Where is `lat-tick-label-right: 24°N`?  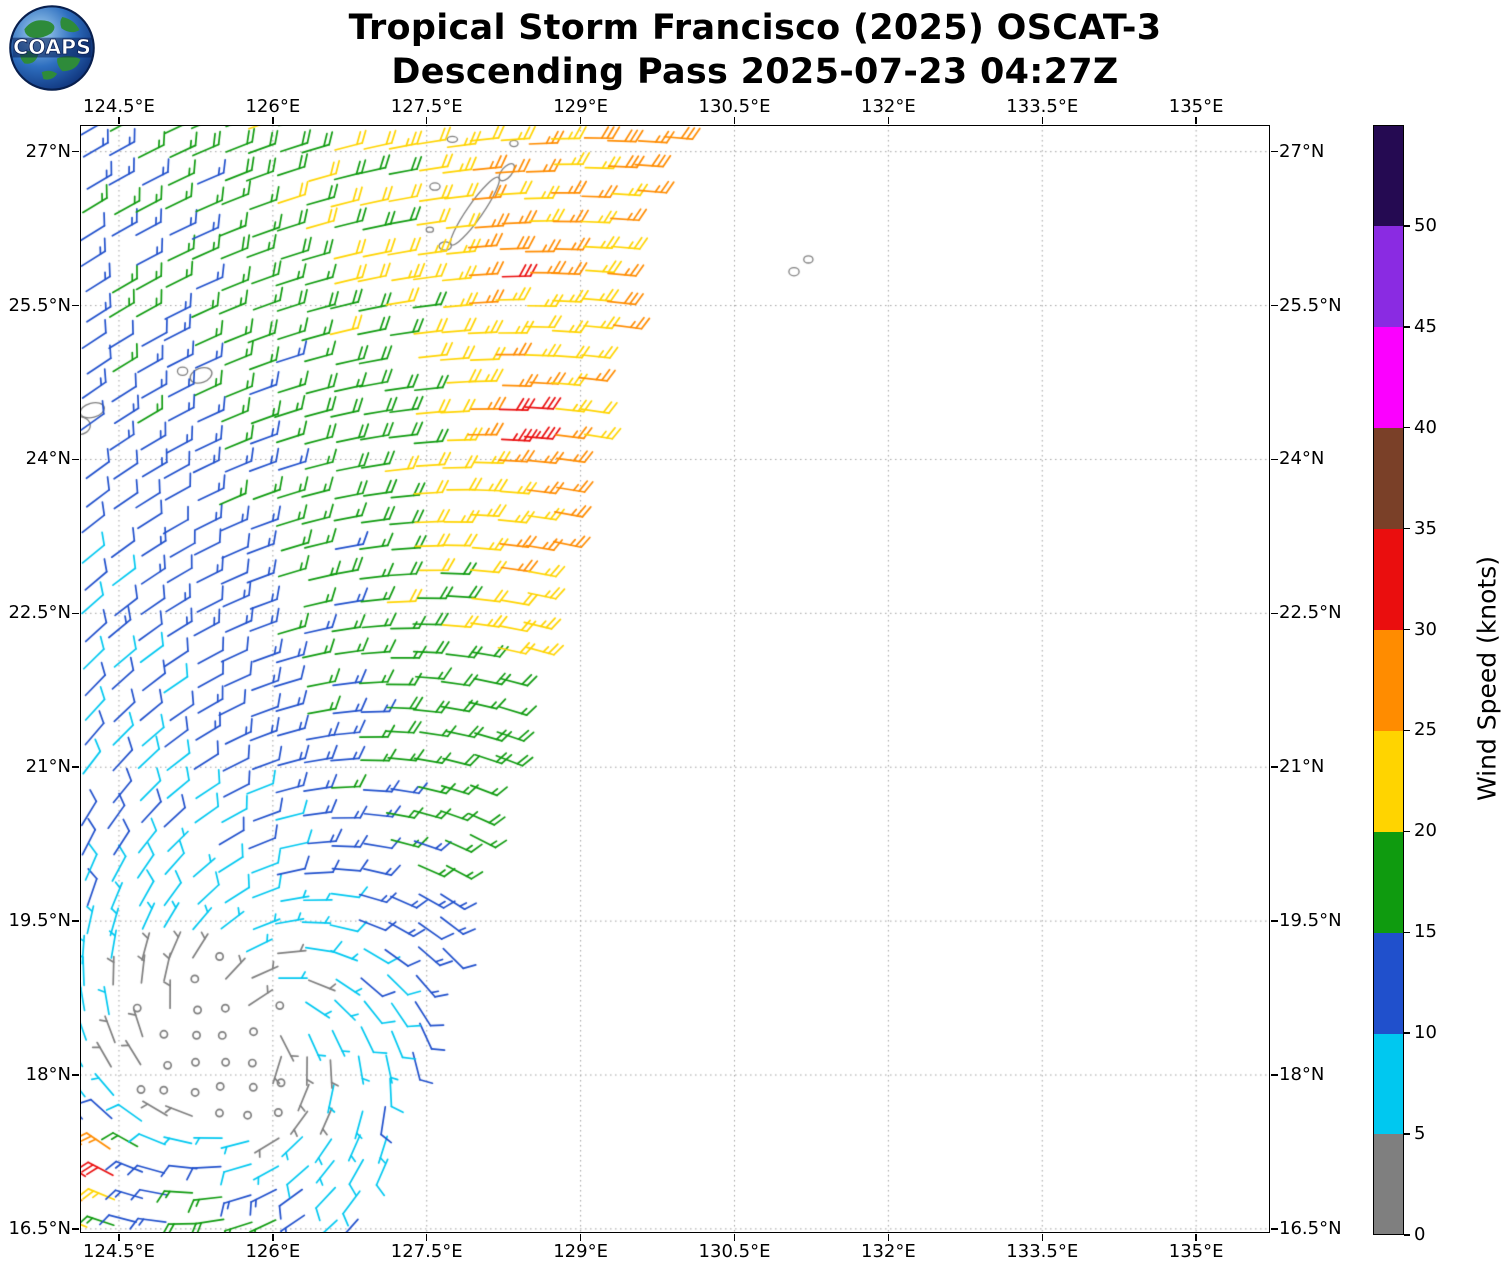
lat-tick-label-right: 24°N is located at coordinates (1302, 459).